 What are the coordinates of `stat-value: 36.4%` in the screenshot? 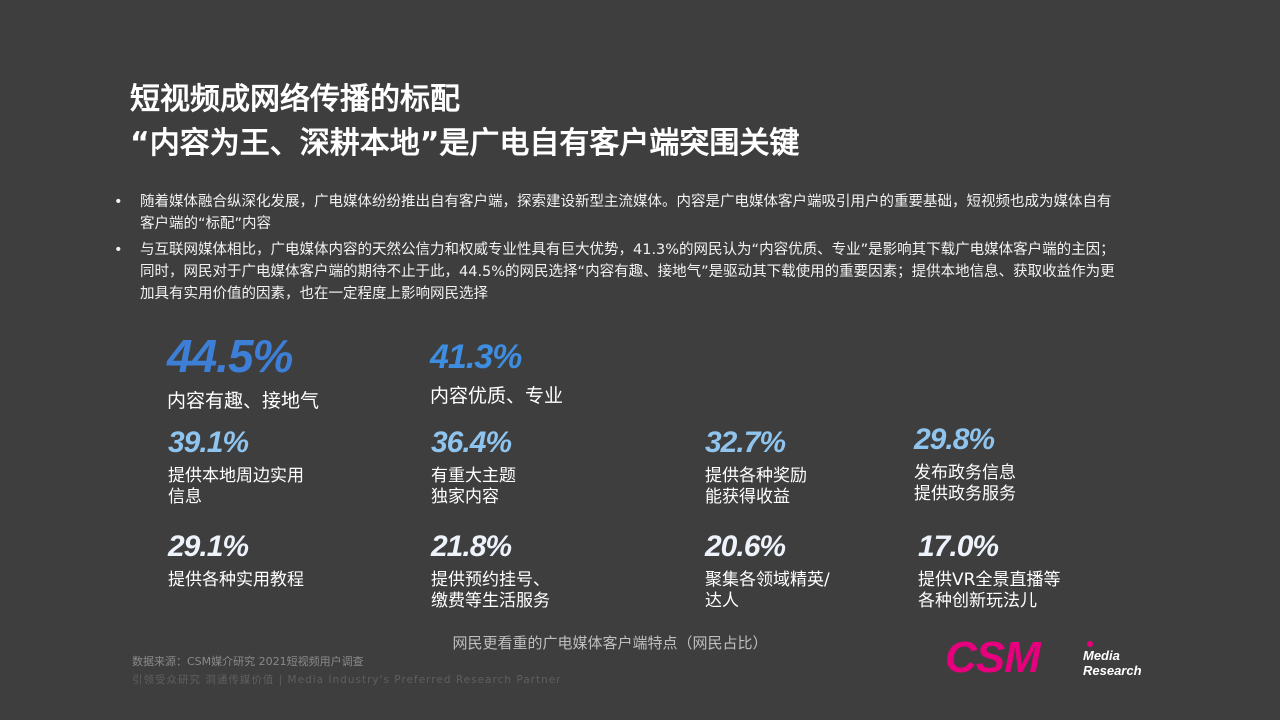 It's located at (471, 442).